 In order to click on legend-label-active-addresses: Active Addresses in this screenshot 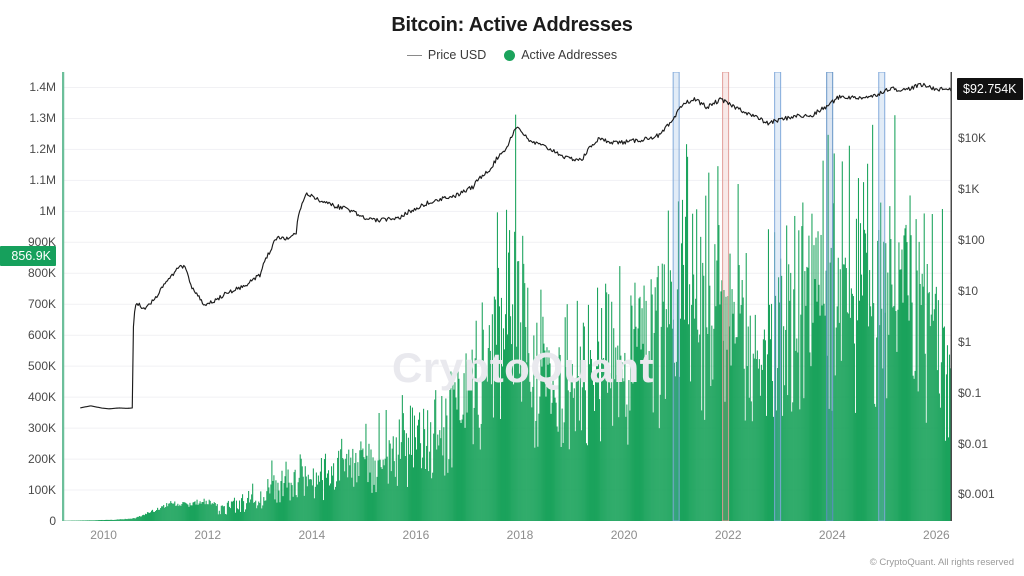, I will do `click(569, 55)`.